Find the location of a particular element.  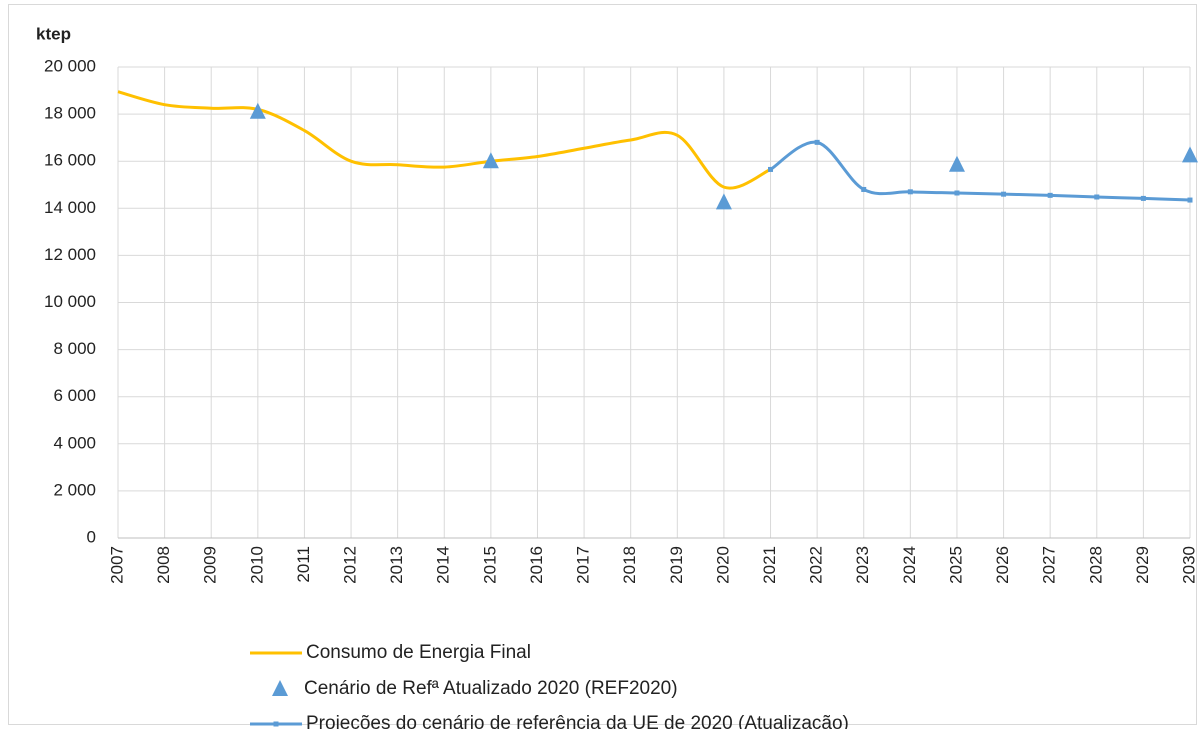

x-tick-label: 2027 is located at coordinates (1049, 565).